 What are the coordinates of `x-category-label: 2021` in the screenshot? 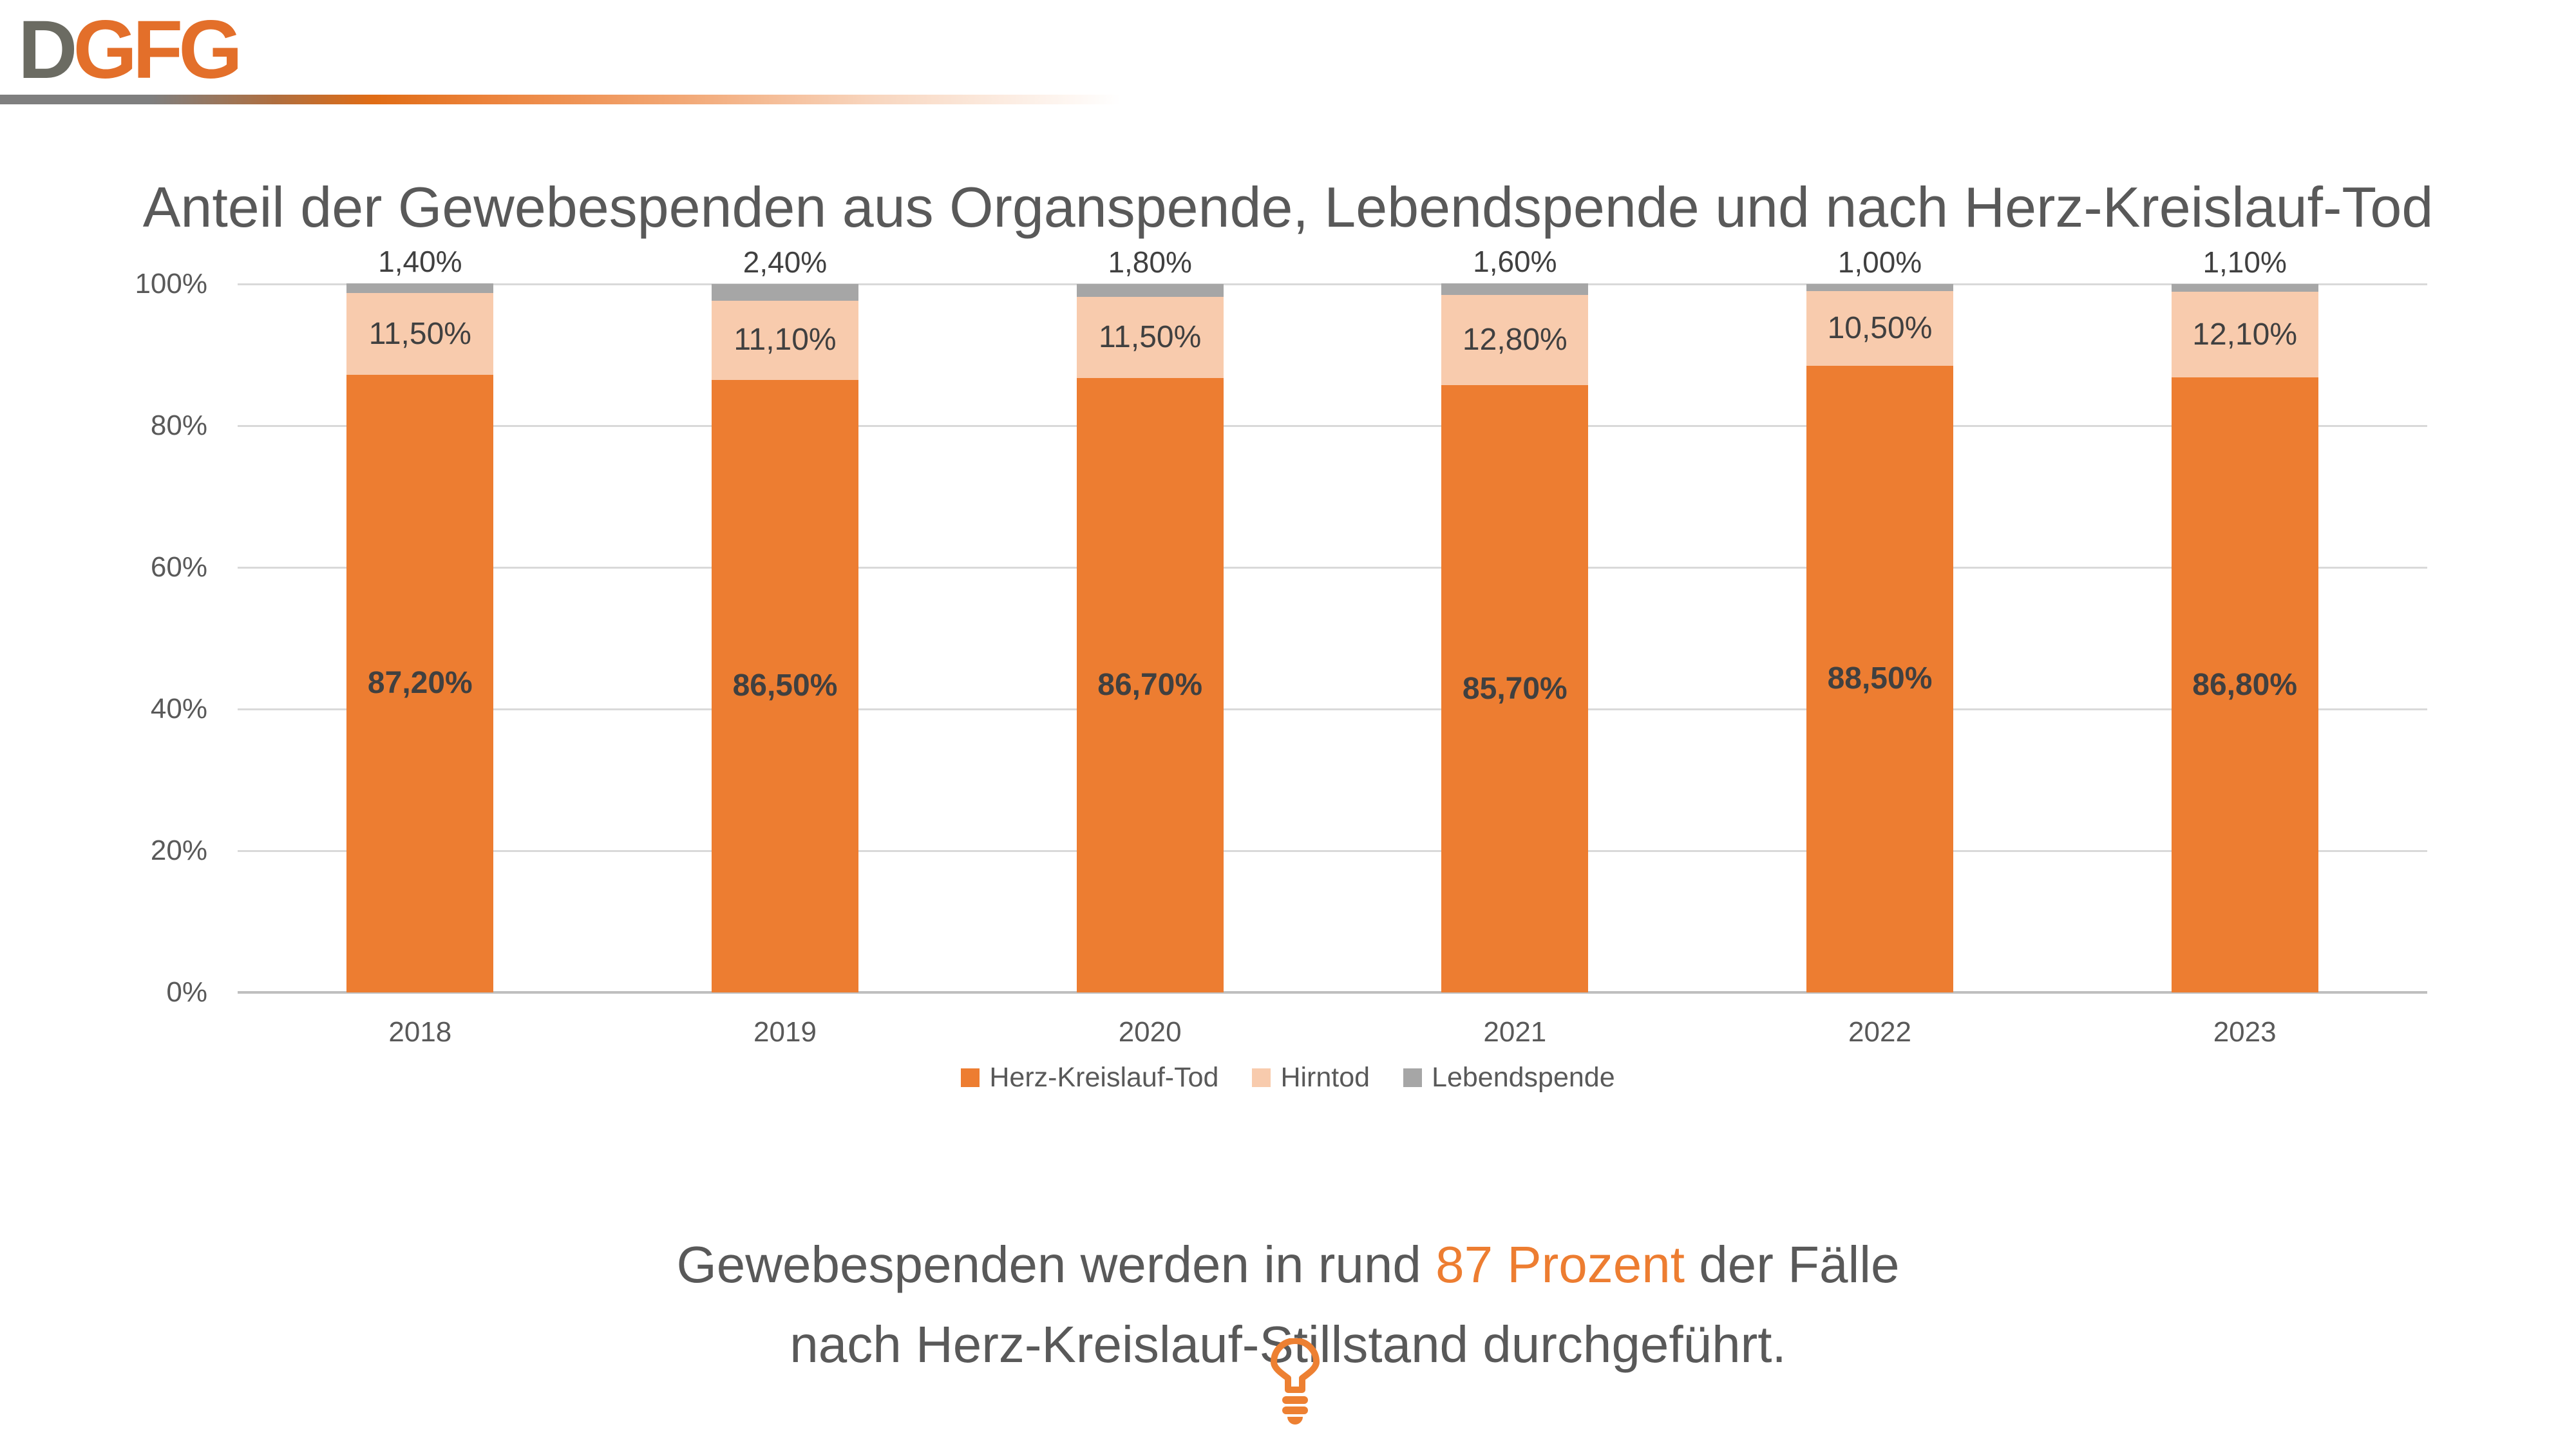 It's located at (1515, 1032).